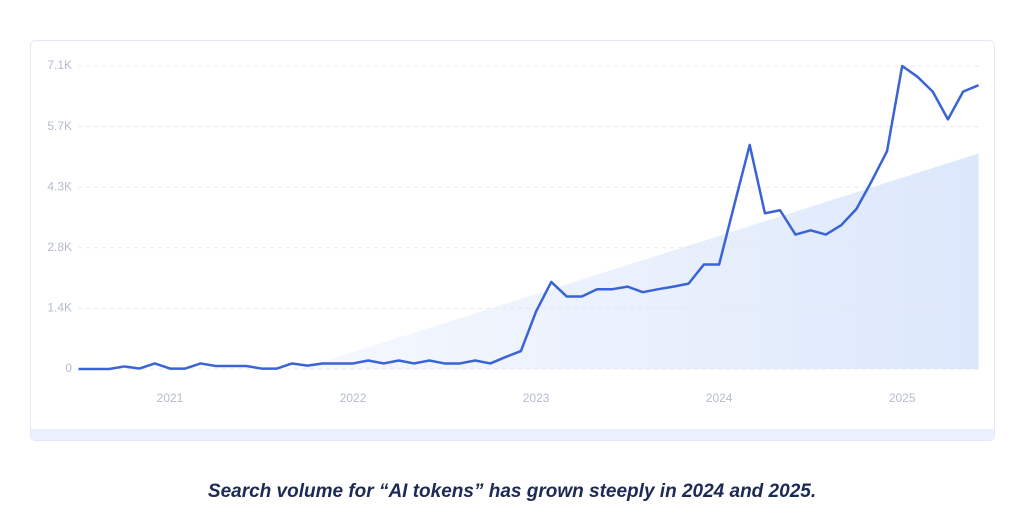  What do you see at coordinates (170, 398) in the screenshot?
I see `x-tick-label: 2021` at bounding box center [170, 398].